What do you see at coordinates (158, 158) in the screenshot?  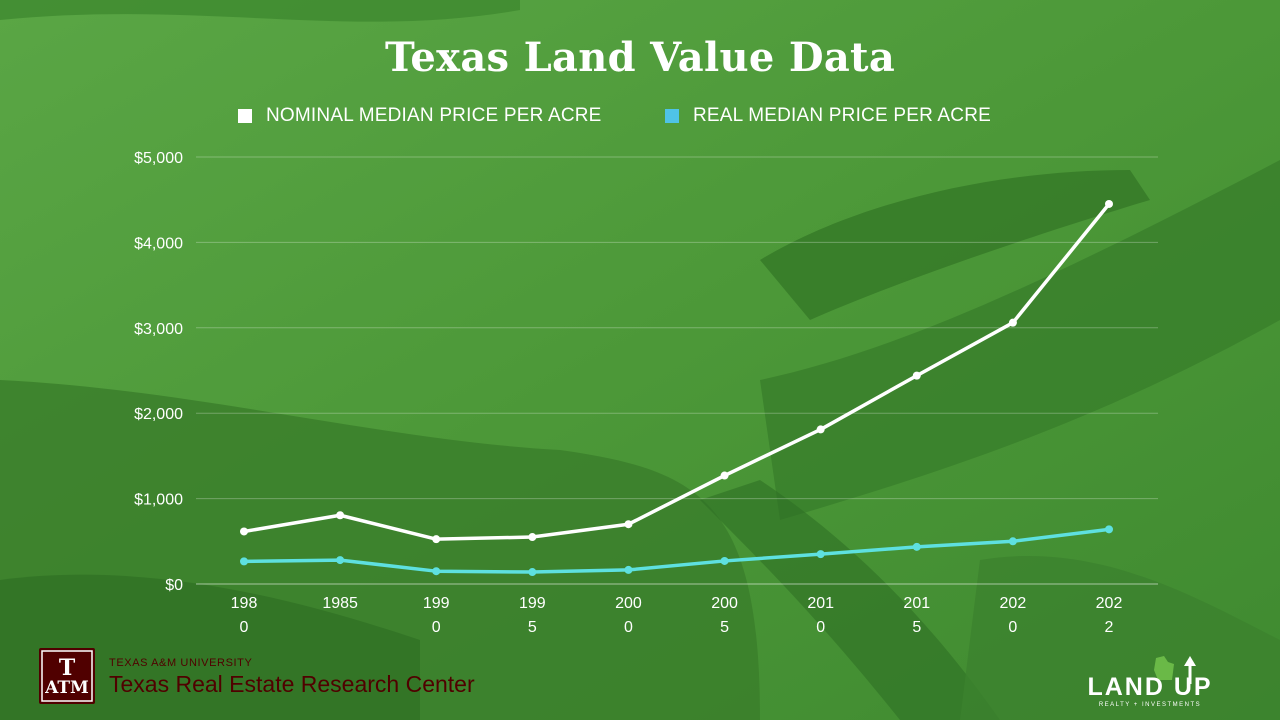 I see `y-tick-label: $5,000` at bounding box center [158, 158].